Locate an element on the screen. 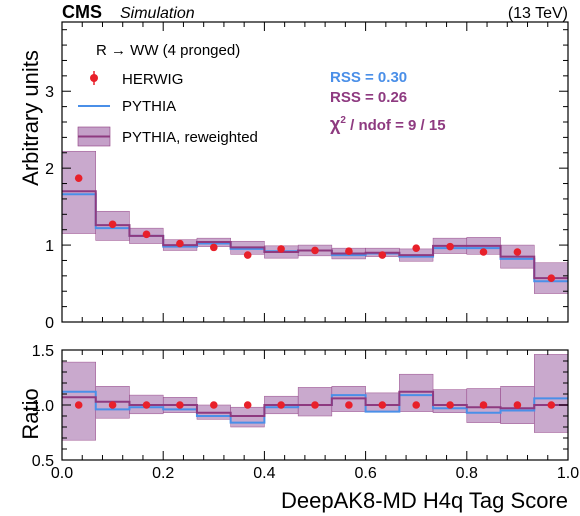  ratio-point-layer is located at coordinates (315, 405).